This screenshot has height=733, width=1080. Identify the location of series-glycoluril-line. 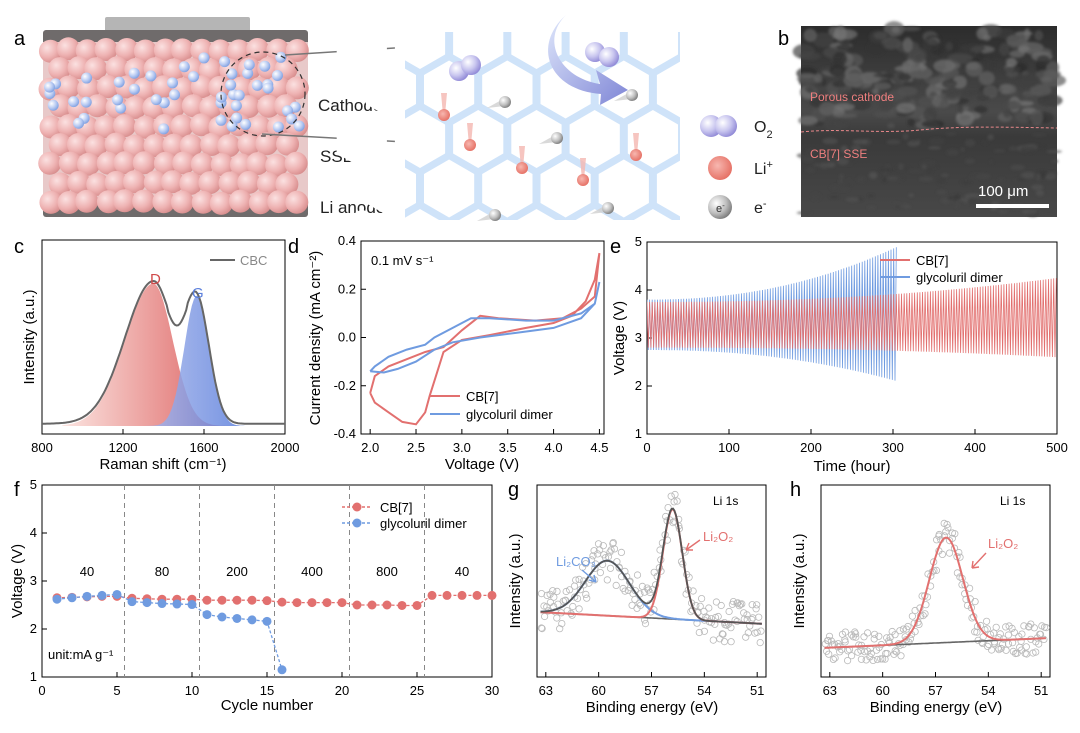
(485, 327).